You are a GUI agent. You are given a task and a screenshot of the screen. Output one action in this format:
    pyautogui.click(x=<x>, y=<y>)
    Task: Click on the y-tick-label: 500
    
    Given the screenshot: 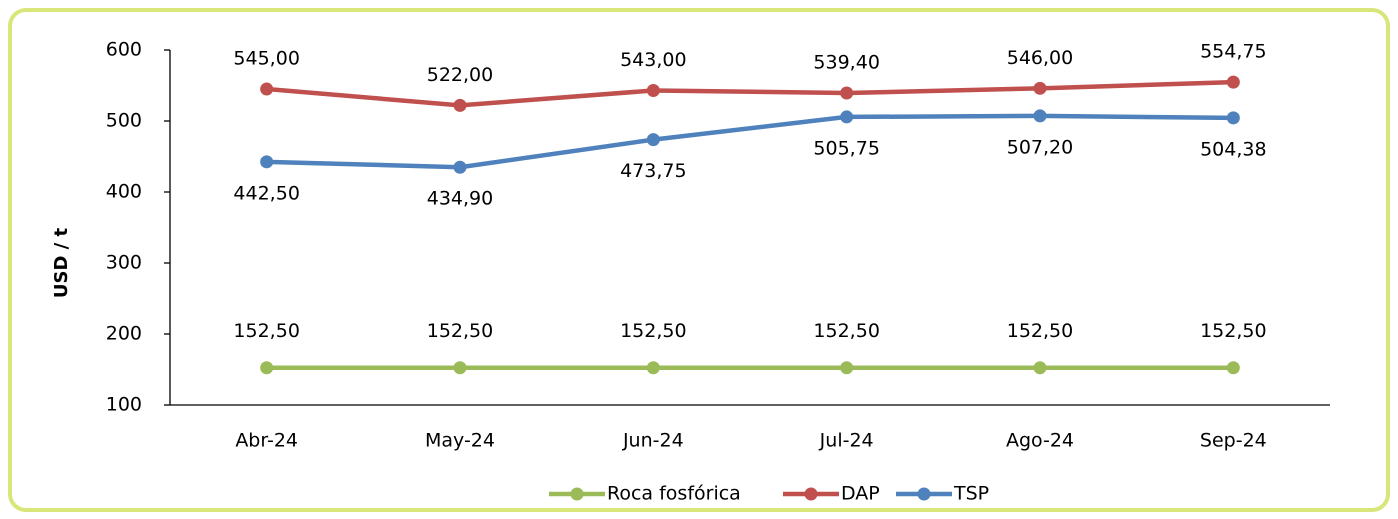 What is the action you would take?
    pyautogui.click(x=124, y=121)
    